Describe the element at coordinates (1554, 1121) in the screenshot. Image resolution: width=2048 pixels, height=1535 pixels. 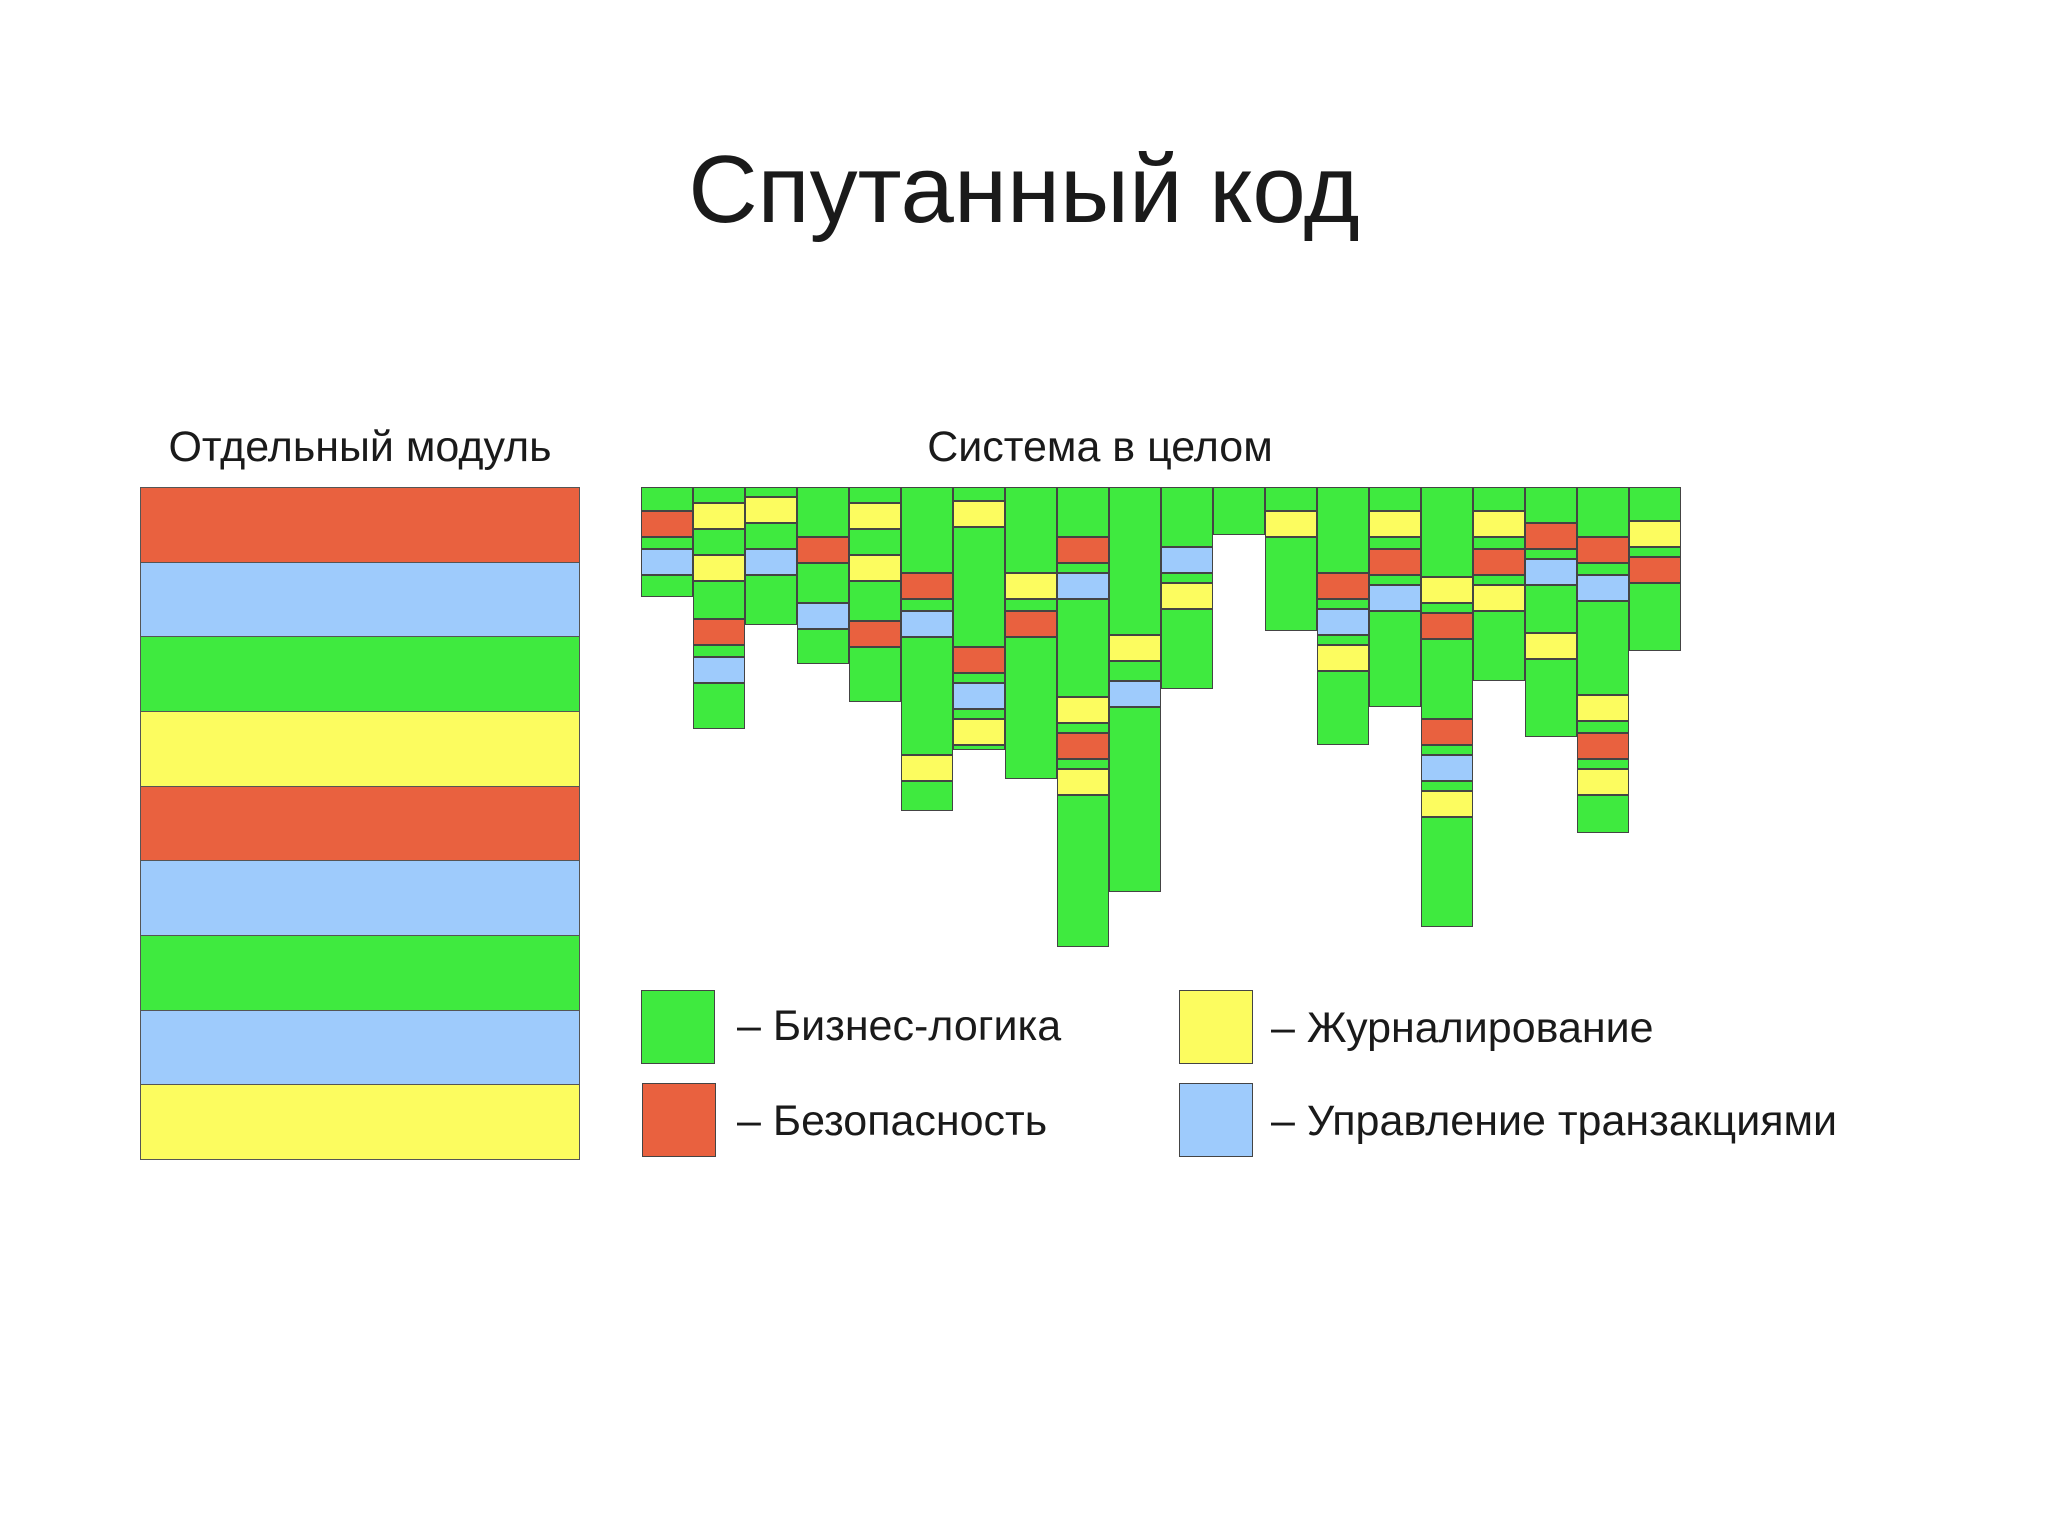
I see `legend-label-transactions: – Управление транзакциями` at that location.